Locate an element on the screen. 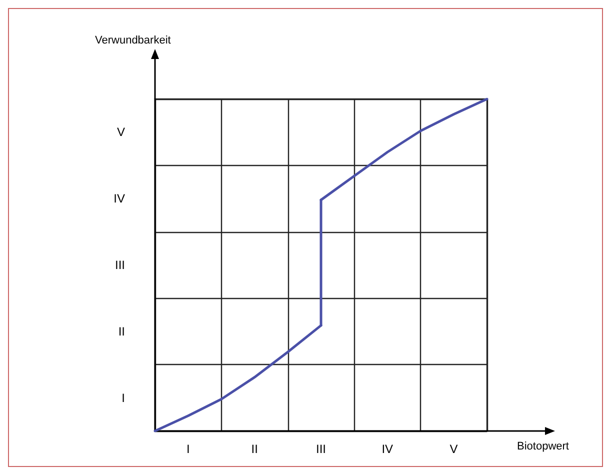  y-axis-title: Verwundbarkeit is located at coordinates (133, 40).